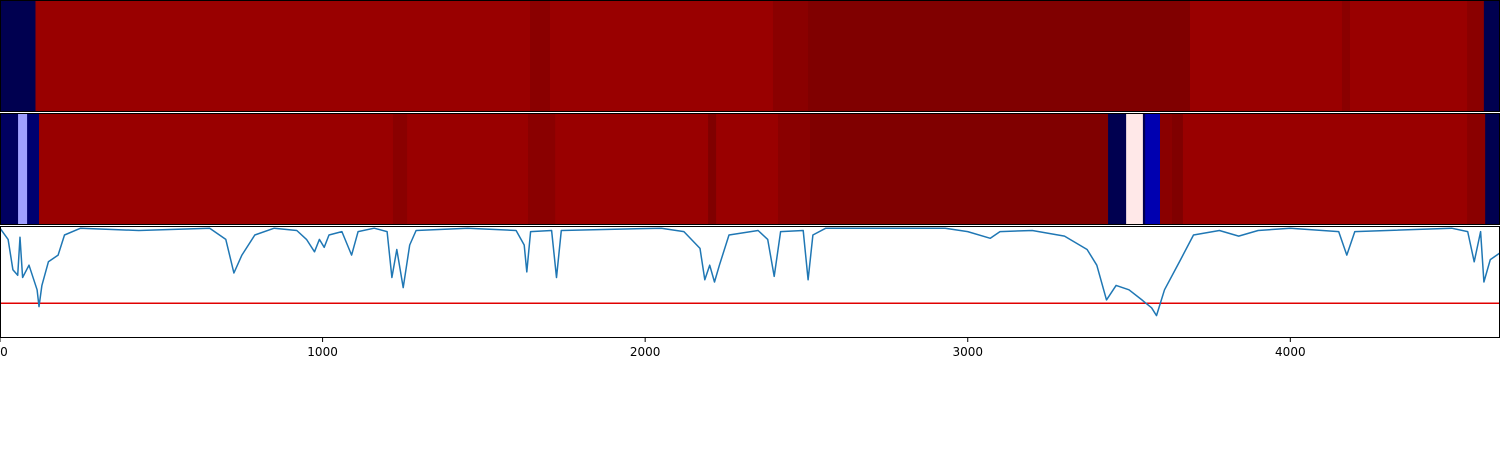  Describe the element at coordinates (967, 352) in the screenshot. I see `x-tick-label: 3000` at that location.